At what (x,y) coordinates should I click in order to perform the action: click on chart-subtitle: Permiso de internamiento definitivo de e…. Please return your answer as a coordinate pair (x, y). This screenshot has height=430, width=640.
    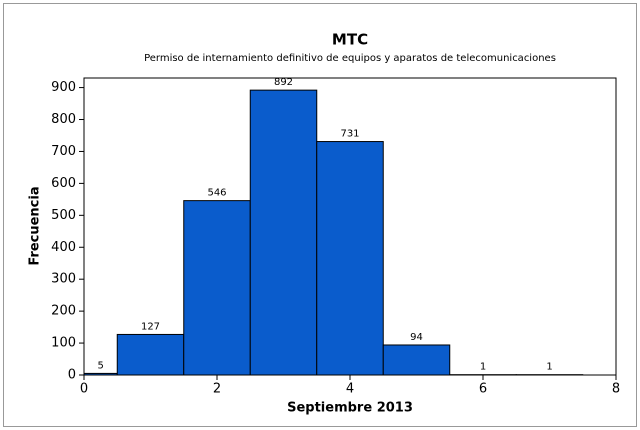
    Looking at the image, I should click on (350, 58).